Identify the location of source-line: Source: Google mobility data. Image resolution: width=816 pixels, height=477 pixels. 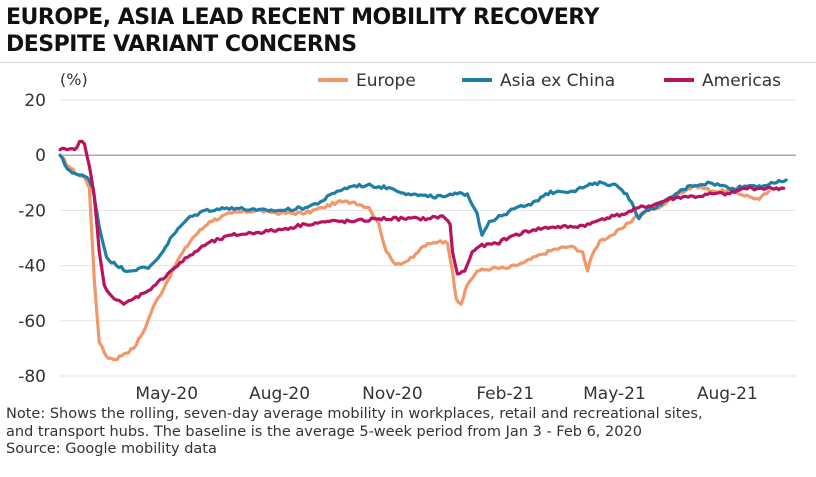
(111, 449).